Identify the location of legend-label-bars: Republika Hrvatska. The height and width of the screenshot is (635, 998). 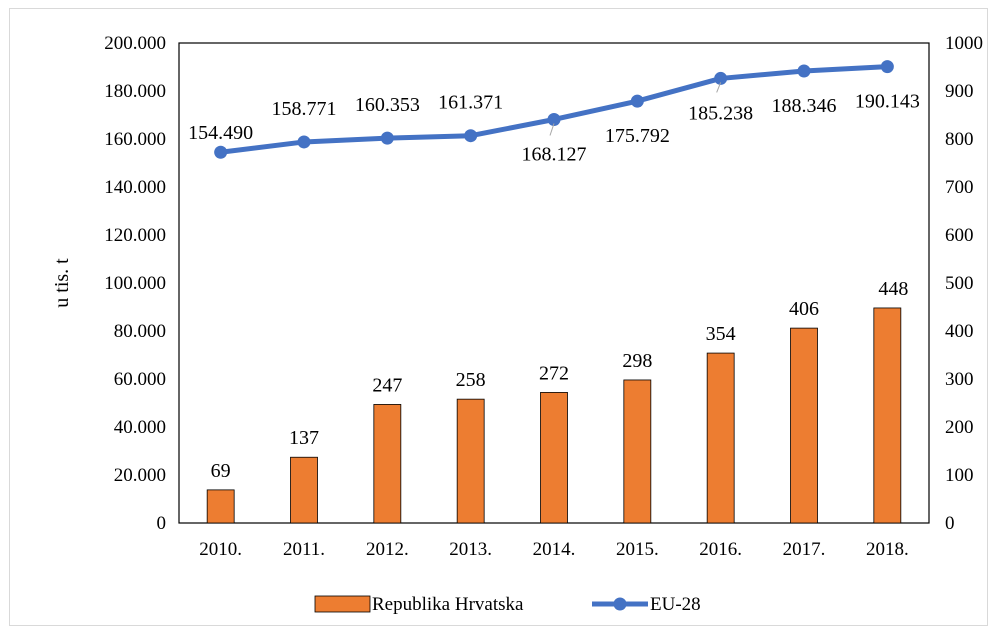
(448, 604).